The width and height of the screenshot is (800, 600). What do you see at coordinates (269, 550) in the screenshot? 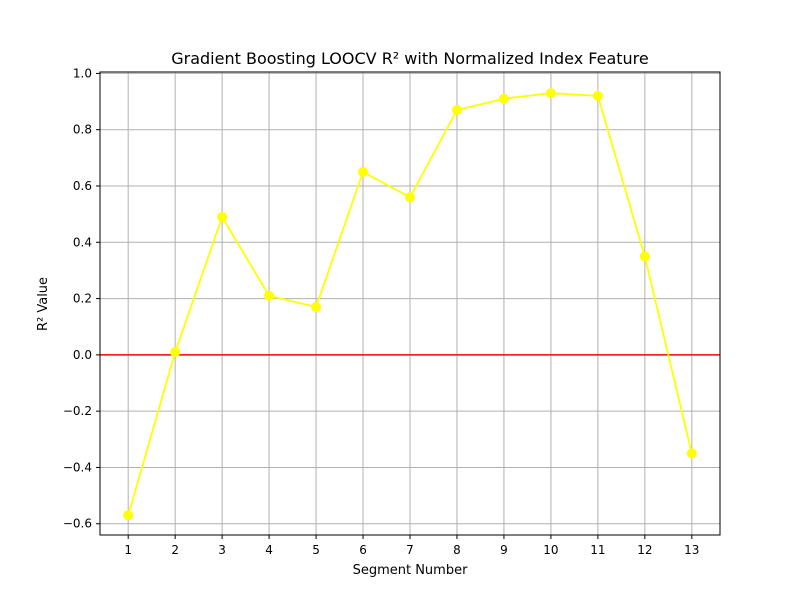
I see `x-tick-label: 4` at bounding box center [269, 550].